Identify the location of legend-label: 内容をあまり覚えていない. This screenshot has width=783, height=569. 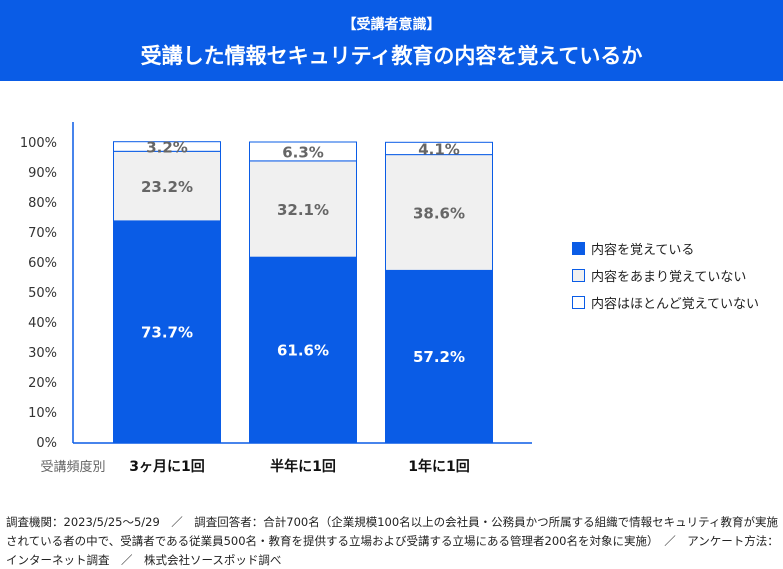
(669, 277).